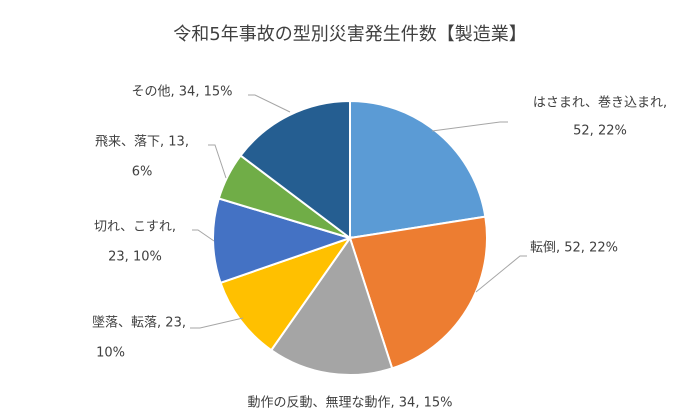 The width and height of the screenshot is (700, 419). What do you see at coordinates (142, 172) in the screenshot?
I see `data-label: 6%` at bounding box center [142, 172].